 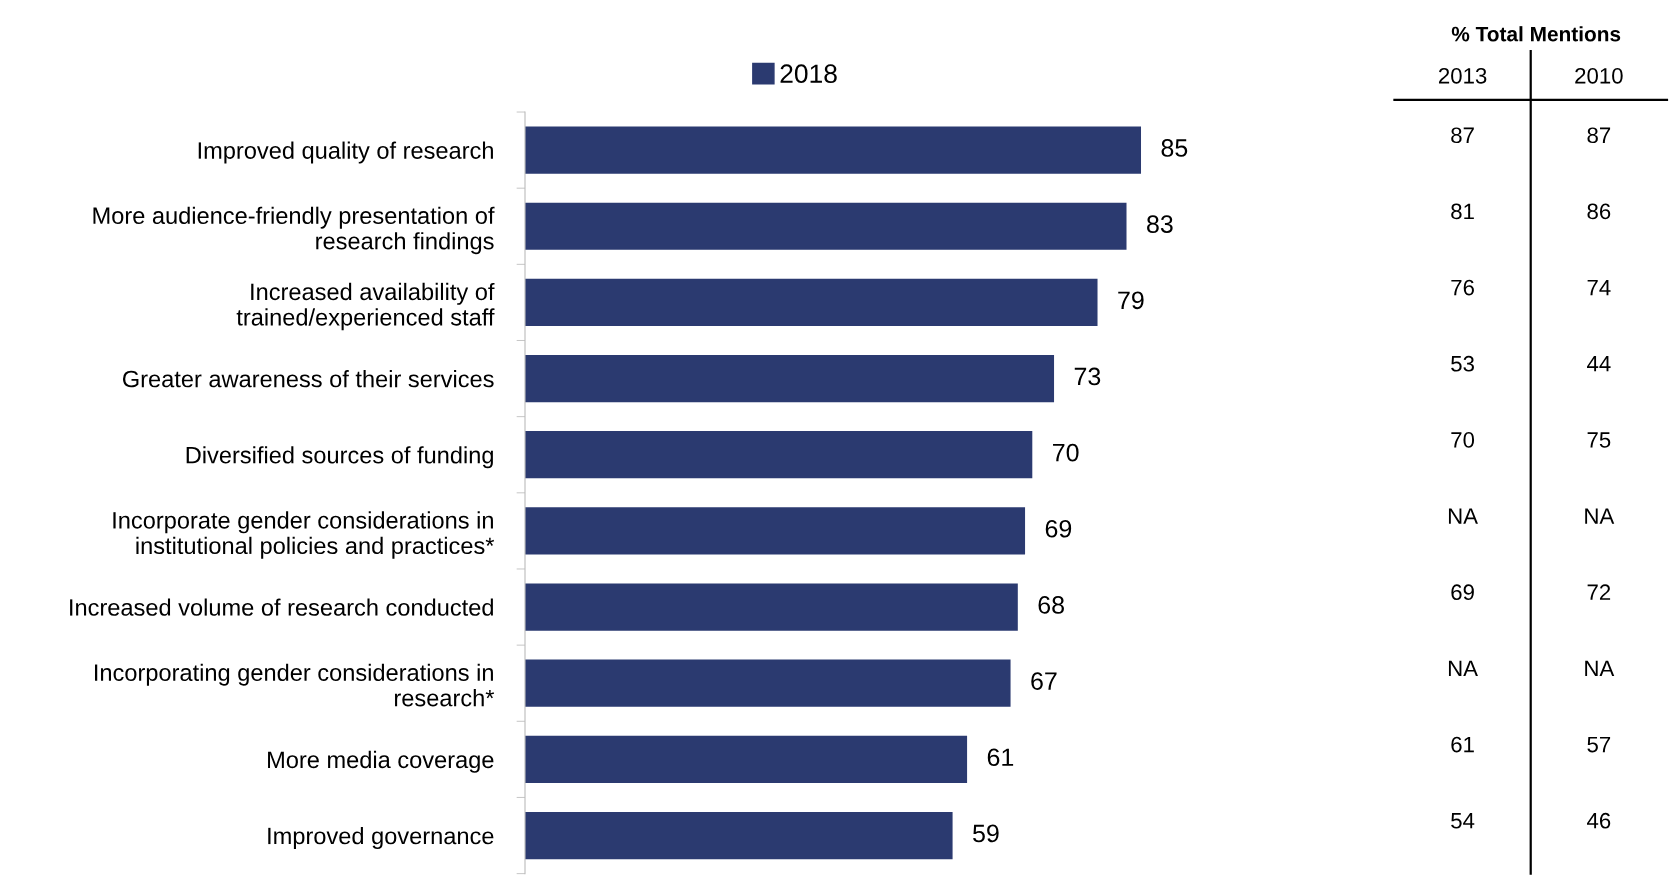 What do you see at coordinates (1536, 34) in the screenshot?
I see `text: % Total Mentions` at bounding box center [1536, 34].